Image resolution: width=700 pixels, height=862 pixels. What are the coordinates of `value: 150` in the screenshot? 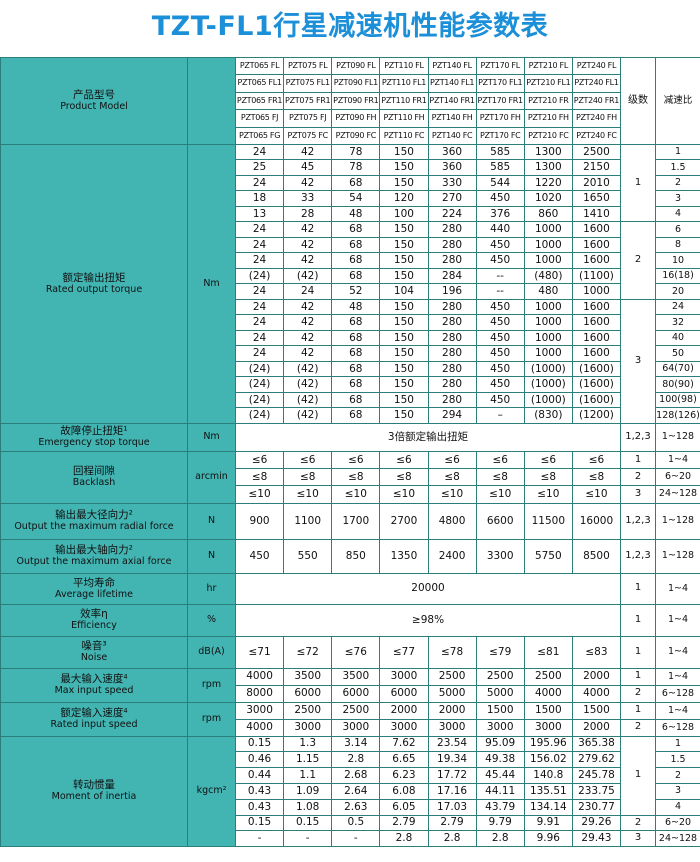 It's located at (404, 307).